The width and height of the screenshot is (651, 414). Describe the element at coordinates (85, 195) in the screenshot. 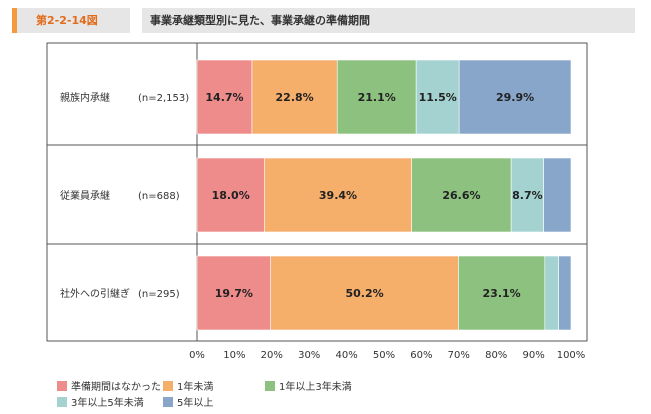

I see `category-label: 従業員承継` at that location.